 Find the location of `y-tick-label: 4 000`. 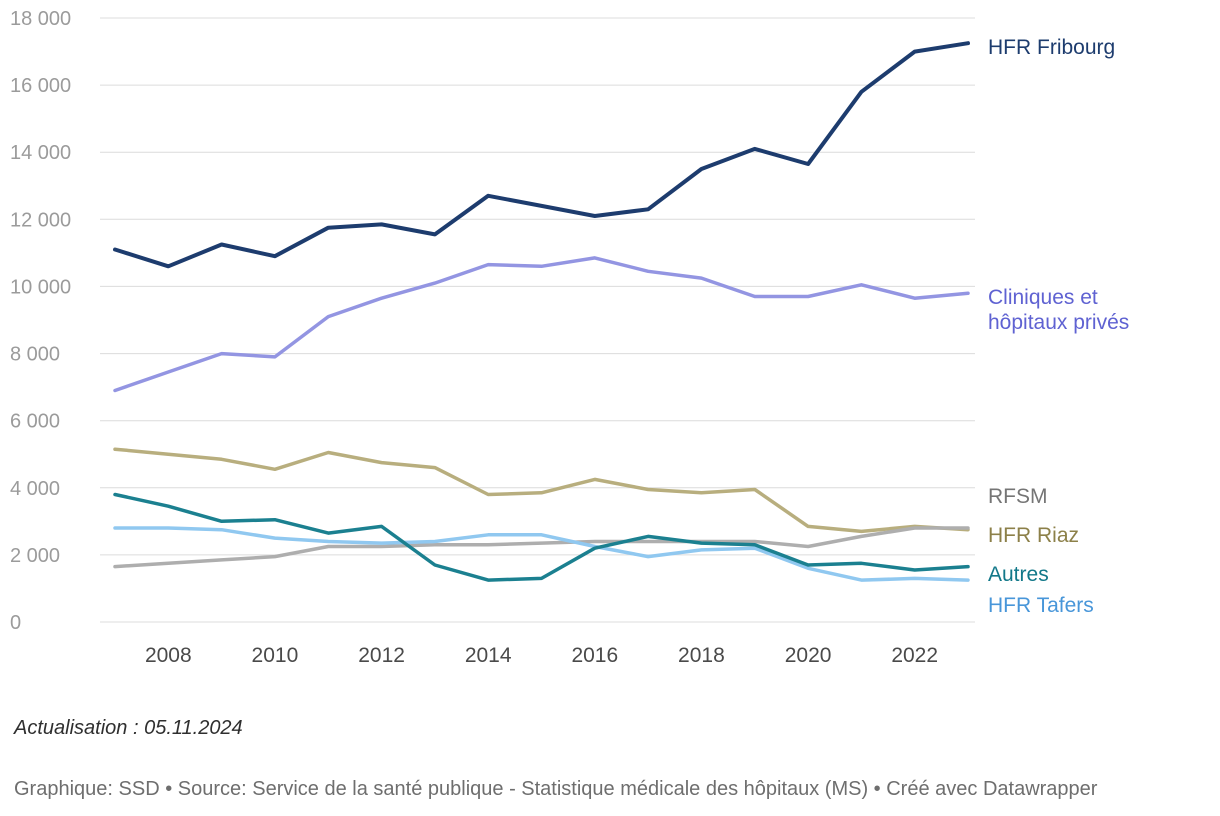

y-tick-label: 4 000 is located at coordinates (35, 489).